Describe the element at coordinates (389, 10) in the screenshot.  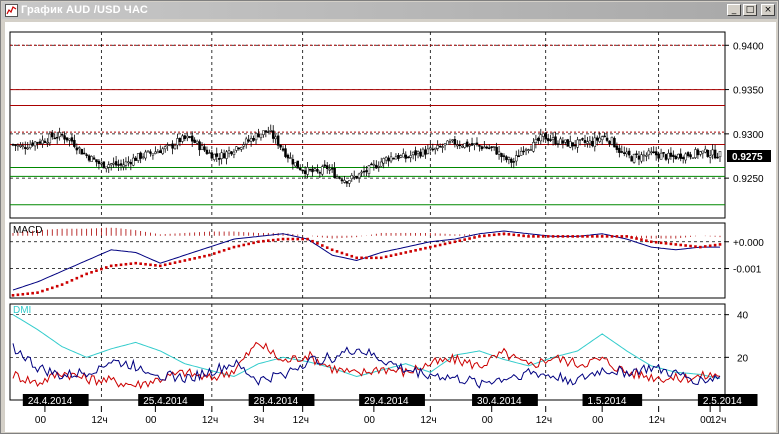
I see `title-bar: График AUD /USD ЧАС _ □ ×` at that location.